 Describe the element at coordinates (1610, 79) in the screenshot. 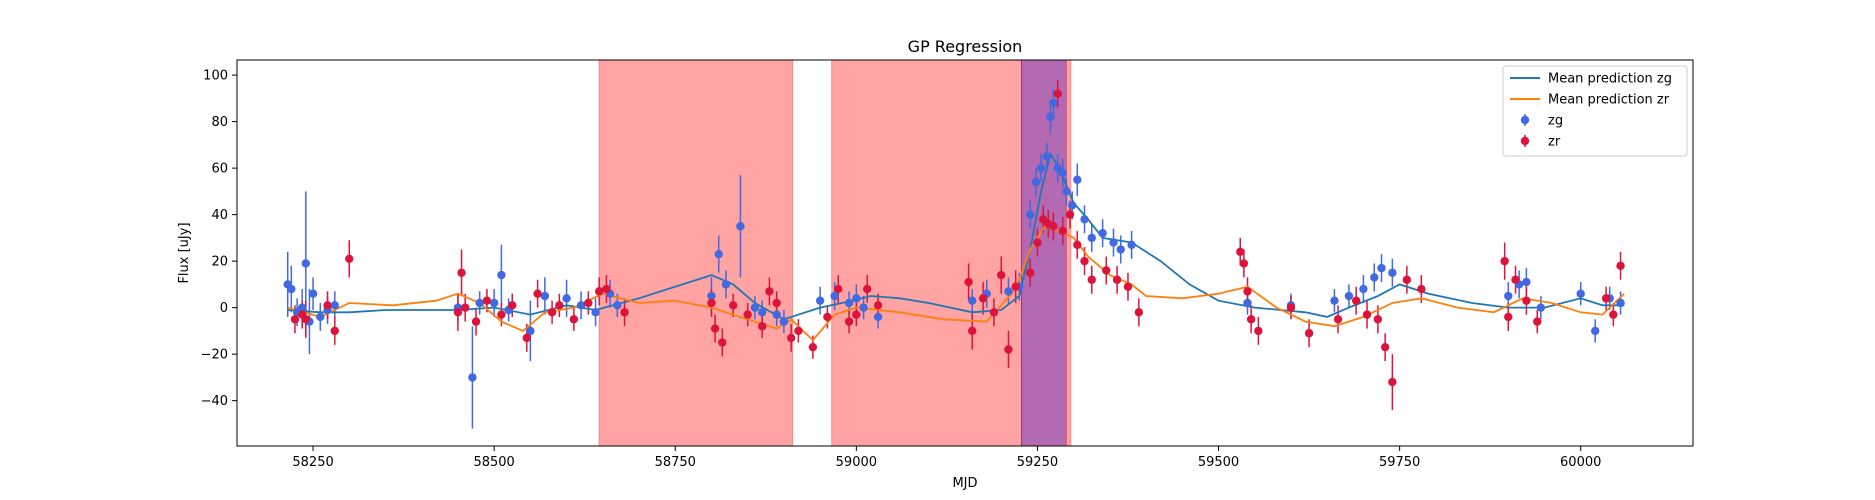

I see `legend-label-0: Mean prediction zg` at that location.